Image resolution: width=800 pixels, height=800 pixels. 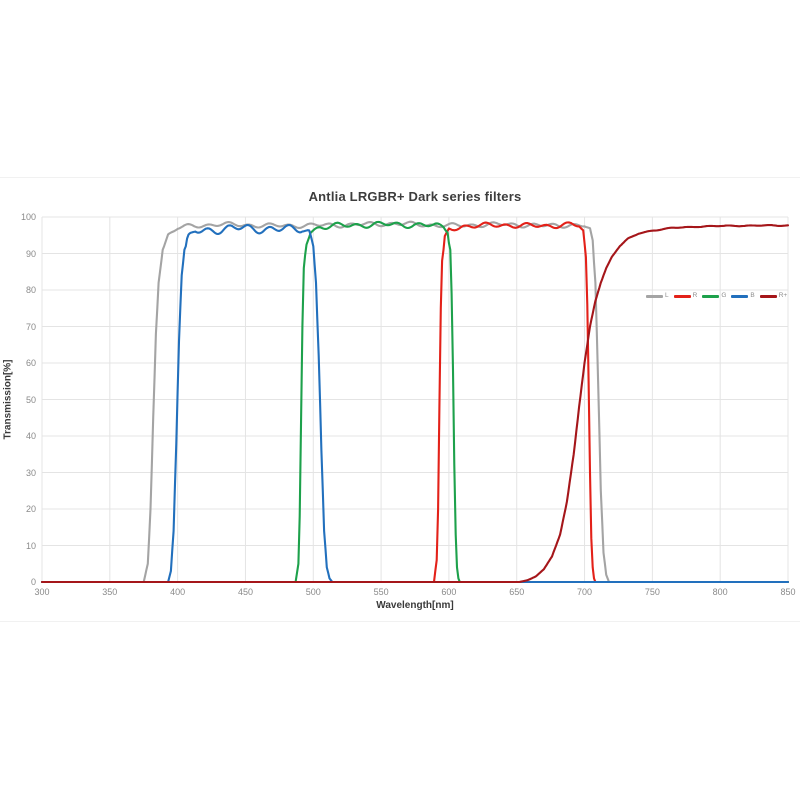 What do you see at coordinates (30, 290) in the screenshot?
I see `y-tick-label: 80` at bounding box center [30, 290].